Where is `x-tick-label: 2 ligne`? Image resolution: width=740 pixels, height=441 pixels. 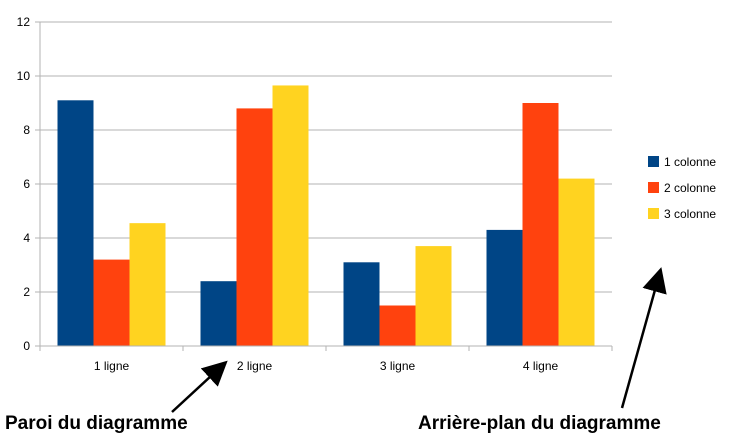
x-tick-label: 2 ligne is located at coordinates (255, 366).